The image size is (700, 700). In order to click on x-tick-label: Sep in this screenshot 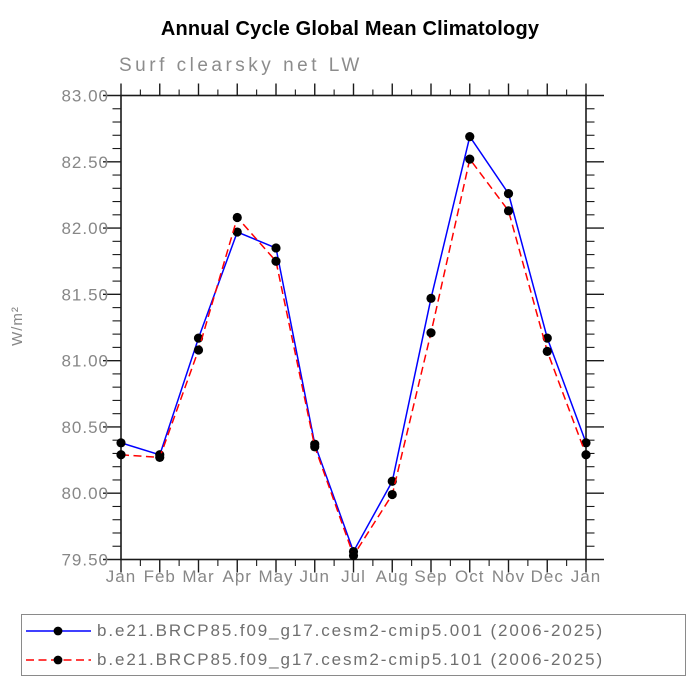, I will do `click(430, 576)`.